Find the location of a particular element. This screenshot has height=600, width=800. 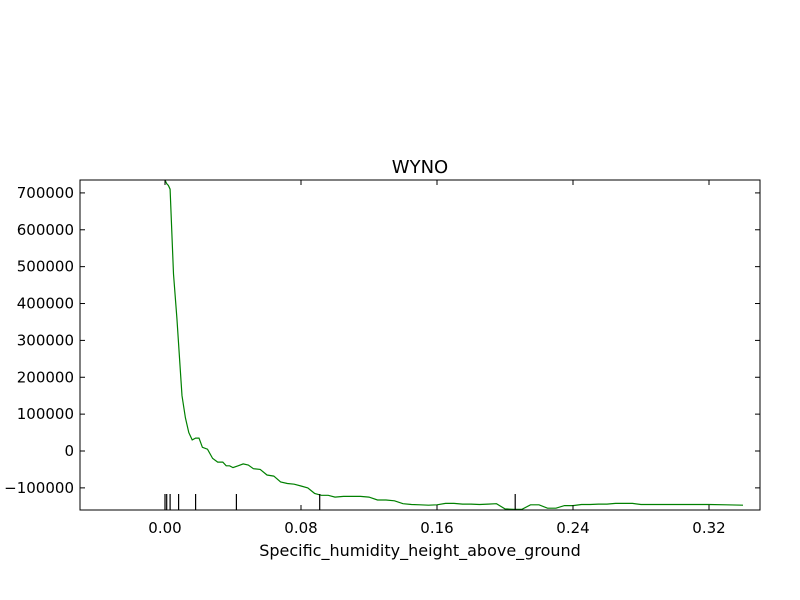

y-tick-label-3: 400000 is located at coordinates (45, 304).